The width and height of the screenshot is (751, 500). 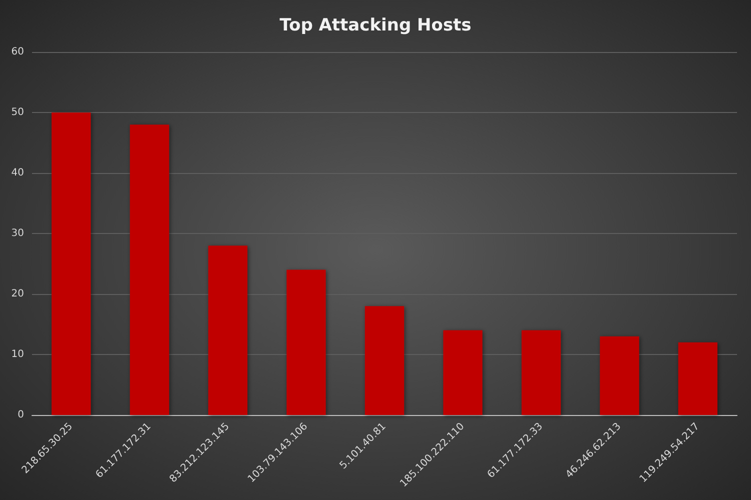 What do you see at coordinates (21, 415) in the screenshot?
I see `y-tick-label: 0` at bounding box center [21, 415].